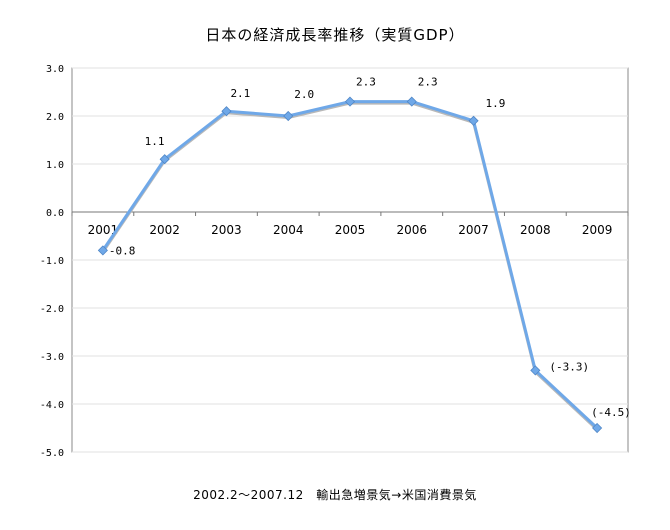 Image resolution: width=670 pixels, height=530 pixels. Describe the element at coordinates (103, 230) in the screenshot. I see `x-tick-label: 2001` at that location.